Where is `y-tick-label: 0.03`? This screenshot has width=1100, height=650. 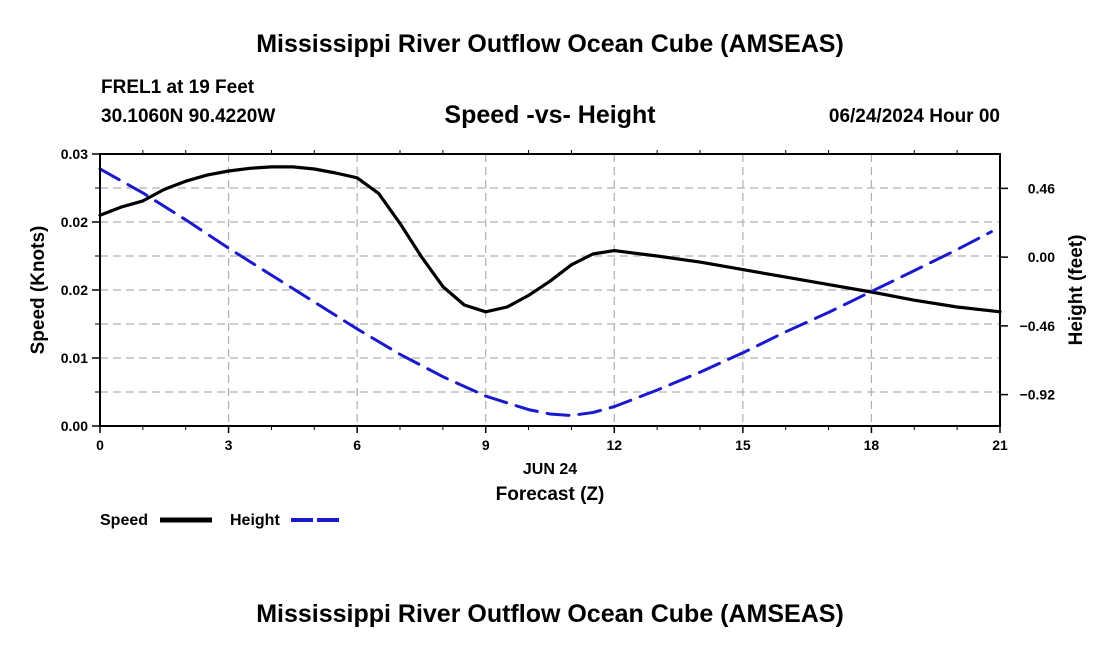 y-tick-label: 0.03 is located at coordinates (74, 154).